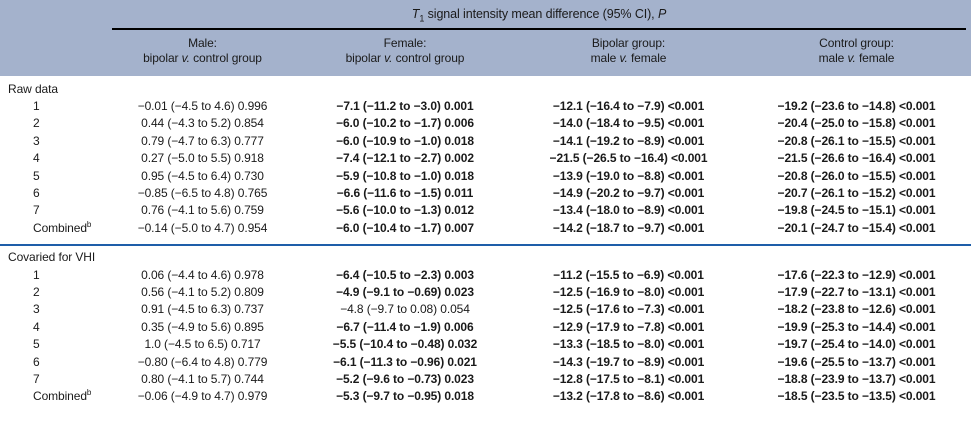 The height and width of the screenshot is (426, 971). What do you see at coordinates (856, 274) in the screenshot?
I see `data-cell: −17.6 (−22.3 to −12.9) <0.001` at bounding box center [856, 274].